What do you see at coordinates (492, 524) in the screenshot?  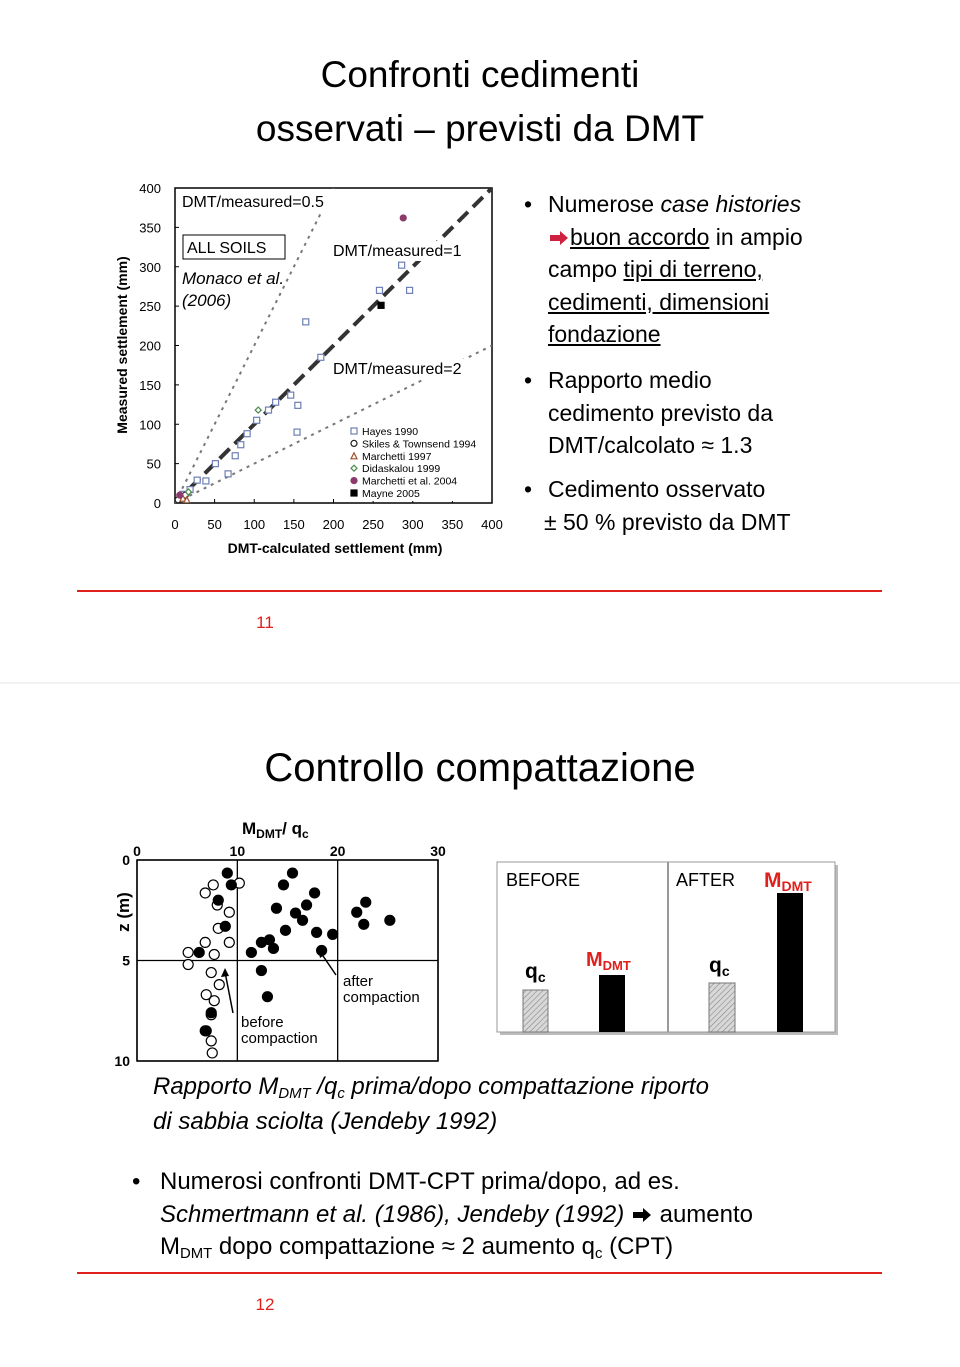 I see `x-tick-label: 400` at bounding box center [492, 524].